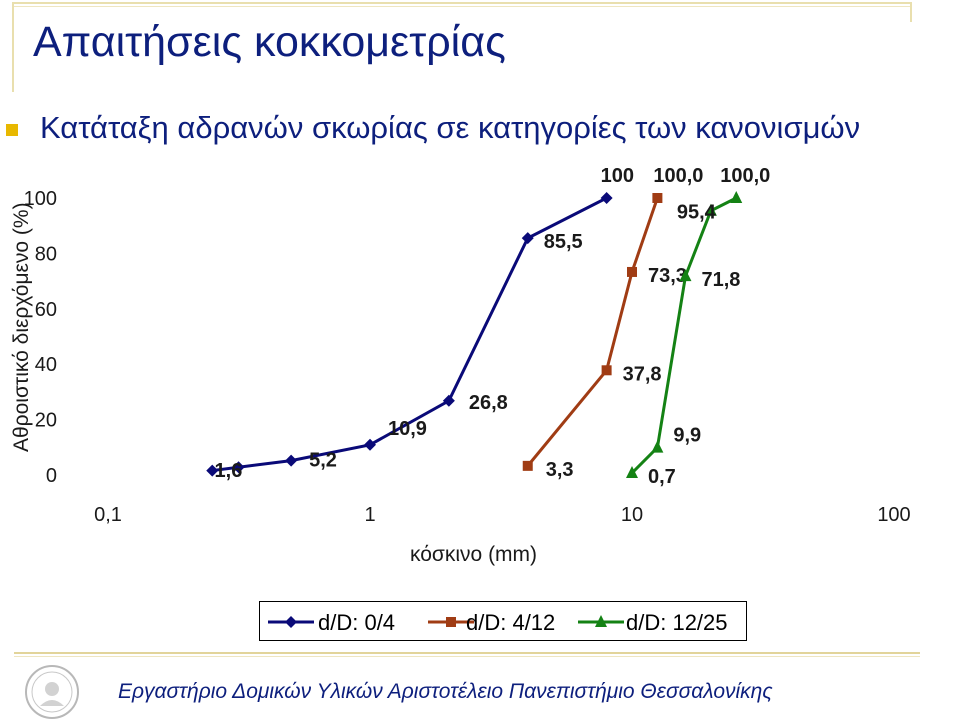  I want to click on top-frame-lines, so click(480, 6).